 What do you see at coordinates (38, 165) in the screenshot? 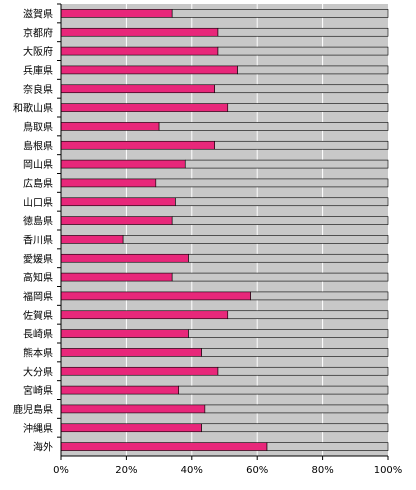
I see `category-label: 岡山県` at bounding box center [38, 165].